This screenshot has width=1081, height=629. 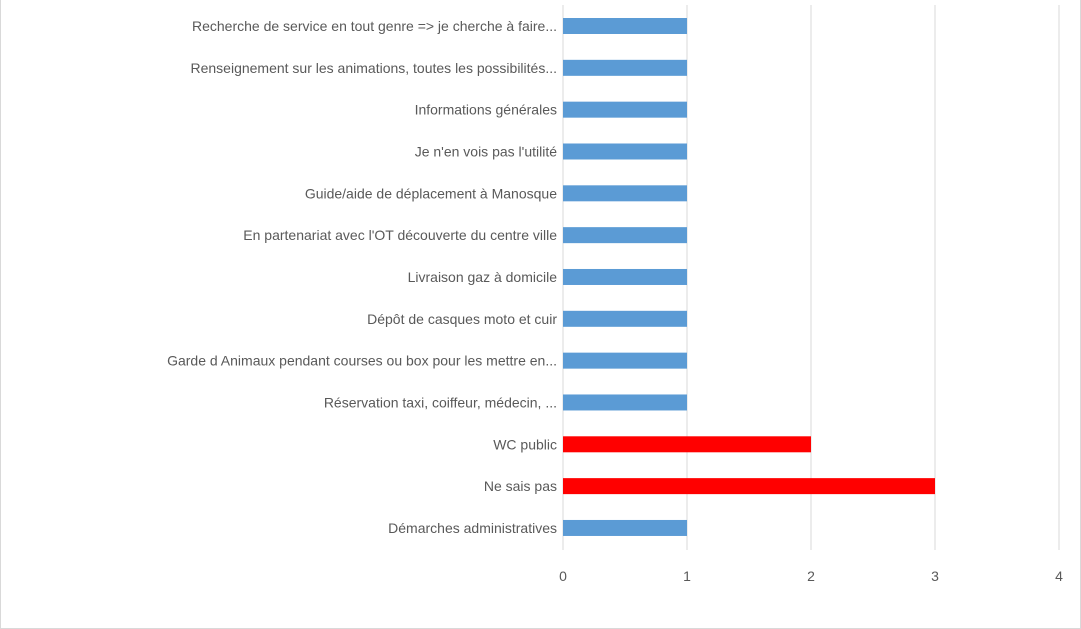 What do you see at coordinates (563, 576) in the screenshot?
I see `x-tick-label-0: 0` at bounding box center [563, 576].